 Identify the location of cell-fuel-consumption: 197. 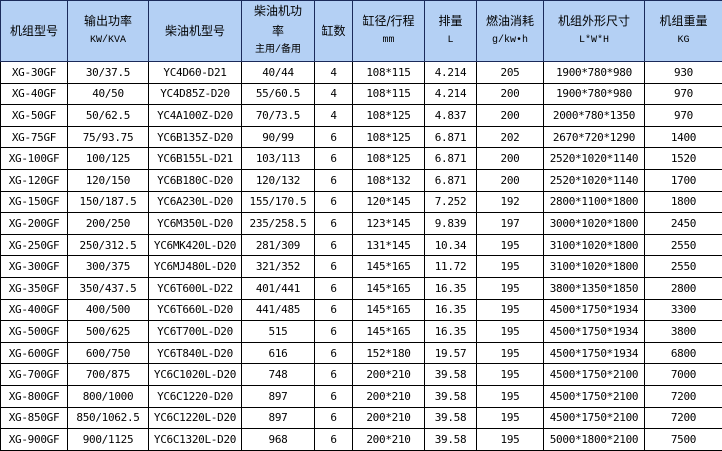
(510, 223).